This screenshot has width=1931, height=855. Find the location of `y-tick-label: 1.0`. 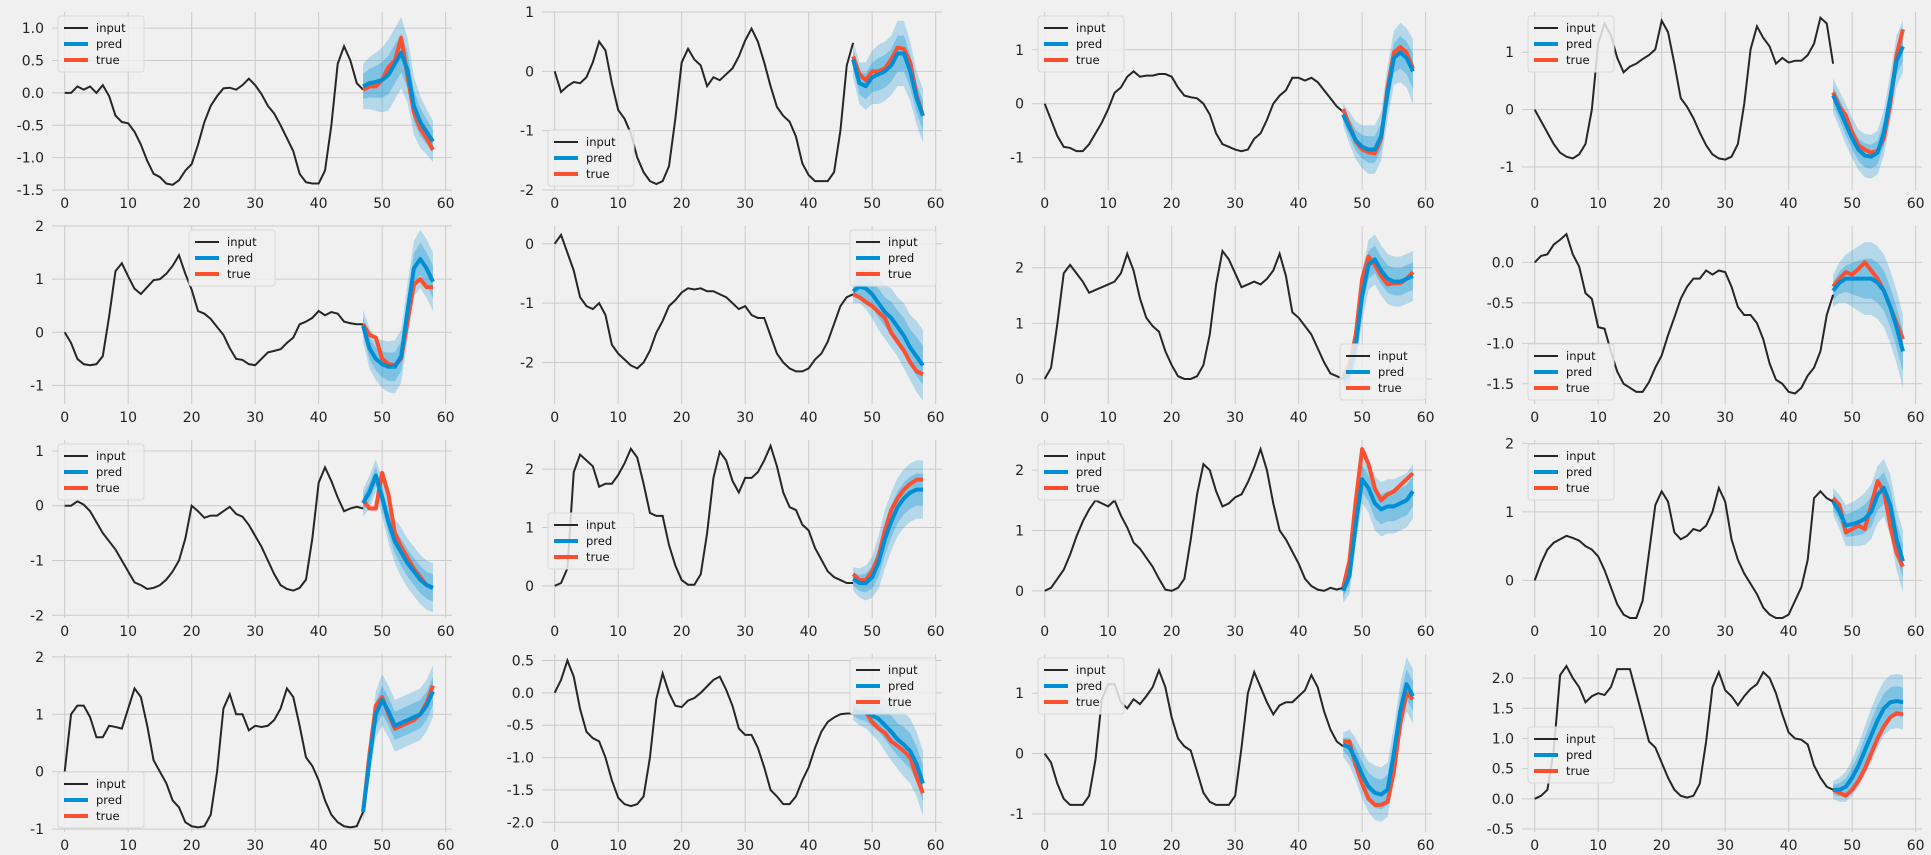

y-tick-label: 1.0 is located at coordinates (33, 29).